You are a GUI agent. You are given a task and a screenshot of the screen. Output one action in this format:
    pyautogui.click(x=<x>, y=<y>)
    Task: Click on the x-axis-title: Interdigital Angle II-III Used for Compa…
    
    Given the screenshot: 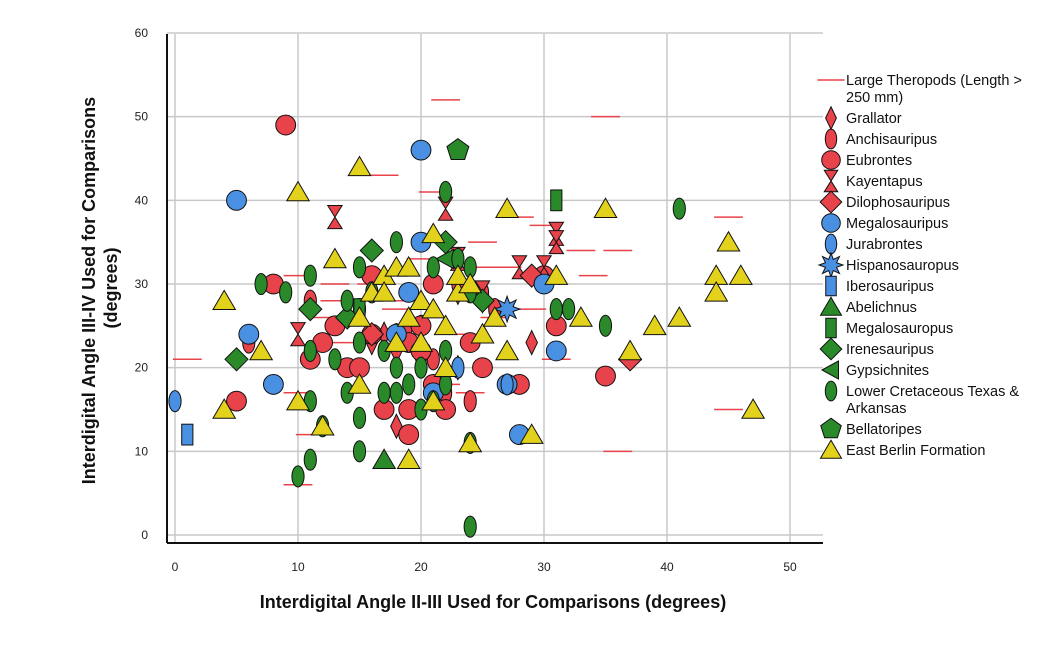 What is the action you would take?
    pyautogui.click(x=493, y=602)
    